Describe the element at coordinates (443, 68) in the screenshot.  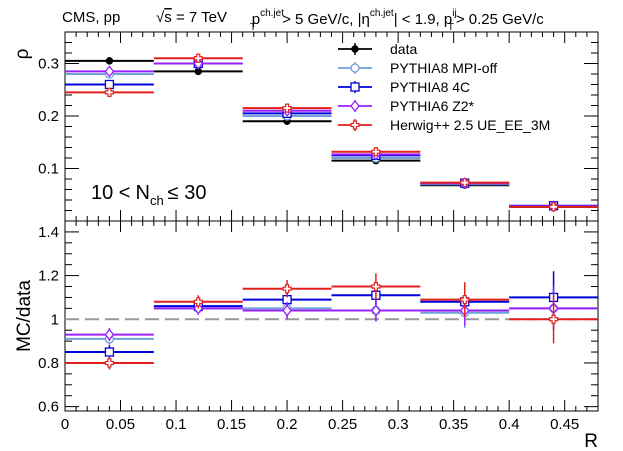
I see `legend-label: PYTHIA8 MPI-off` at that location.